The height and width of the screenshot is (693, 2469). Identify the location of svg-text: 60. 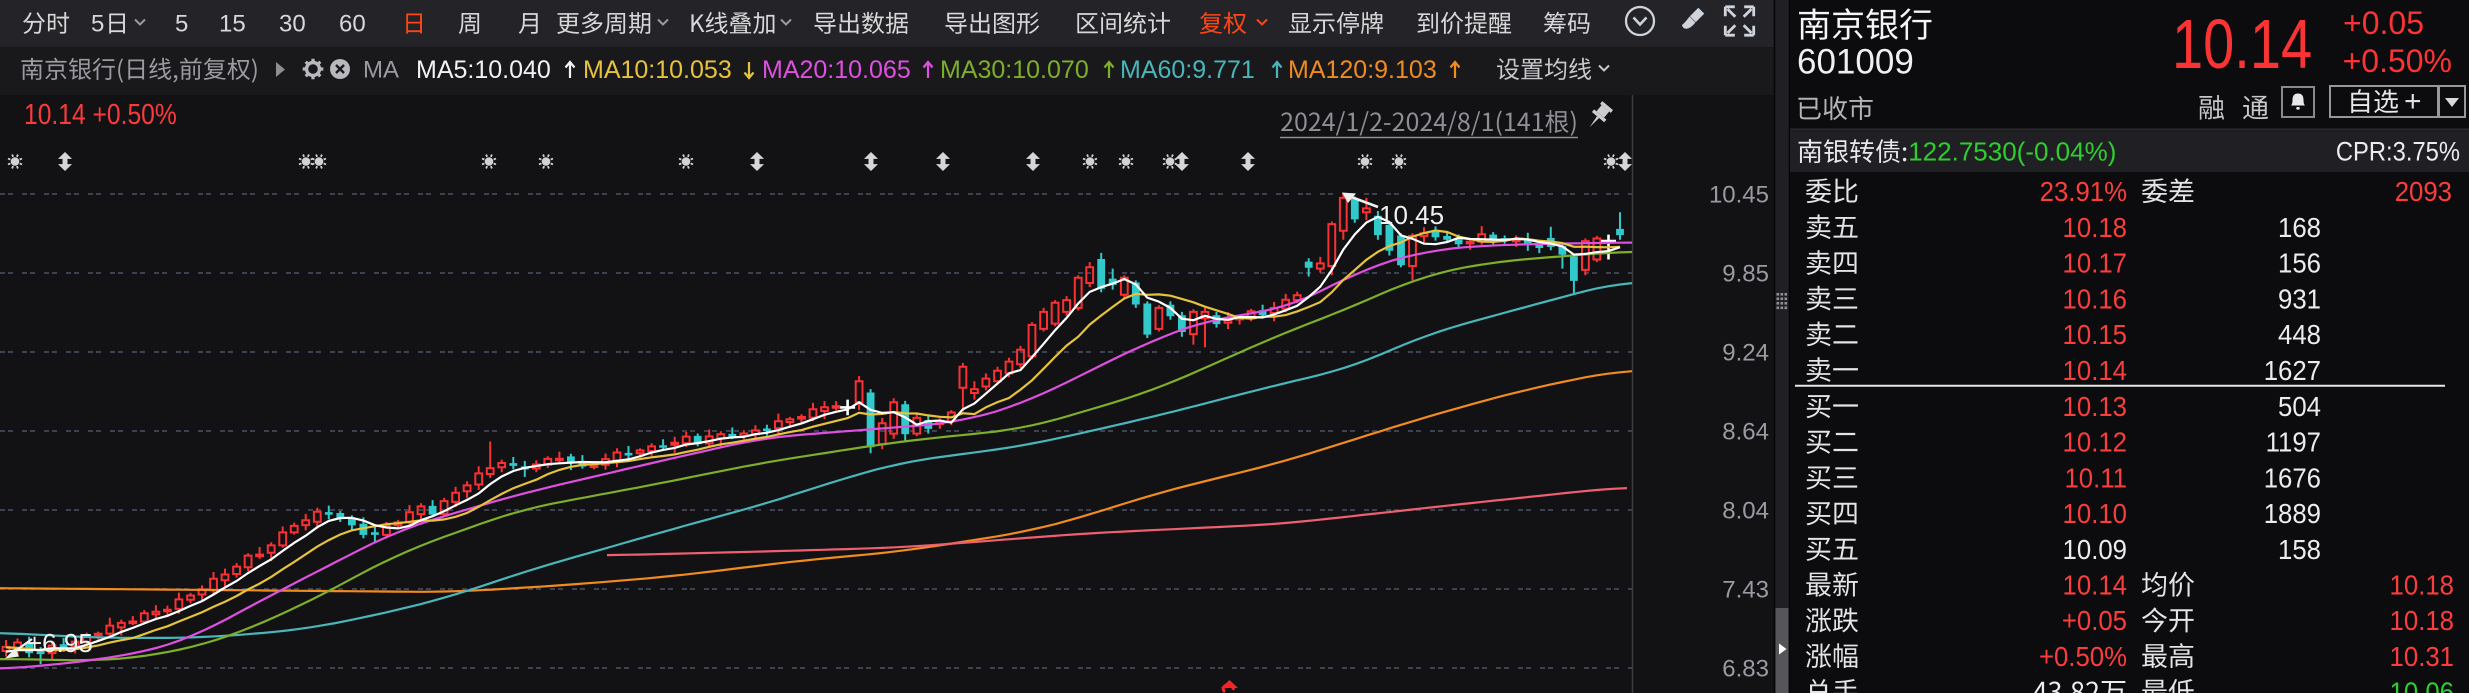
(352, 24).